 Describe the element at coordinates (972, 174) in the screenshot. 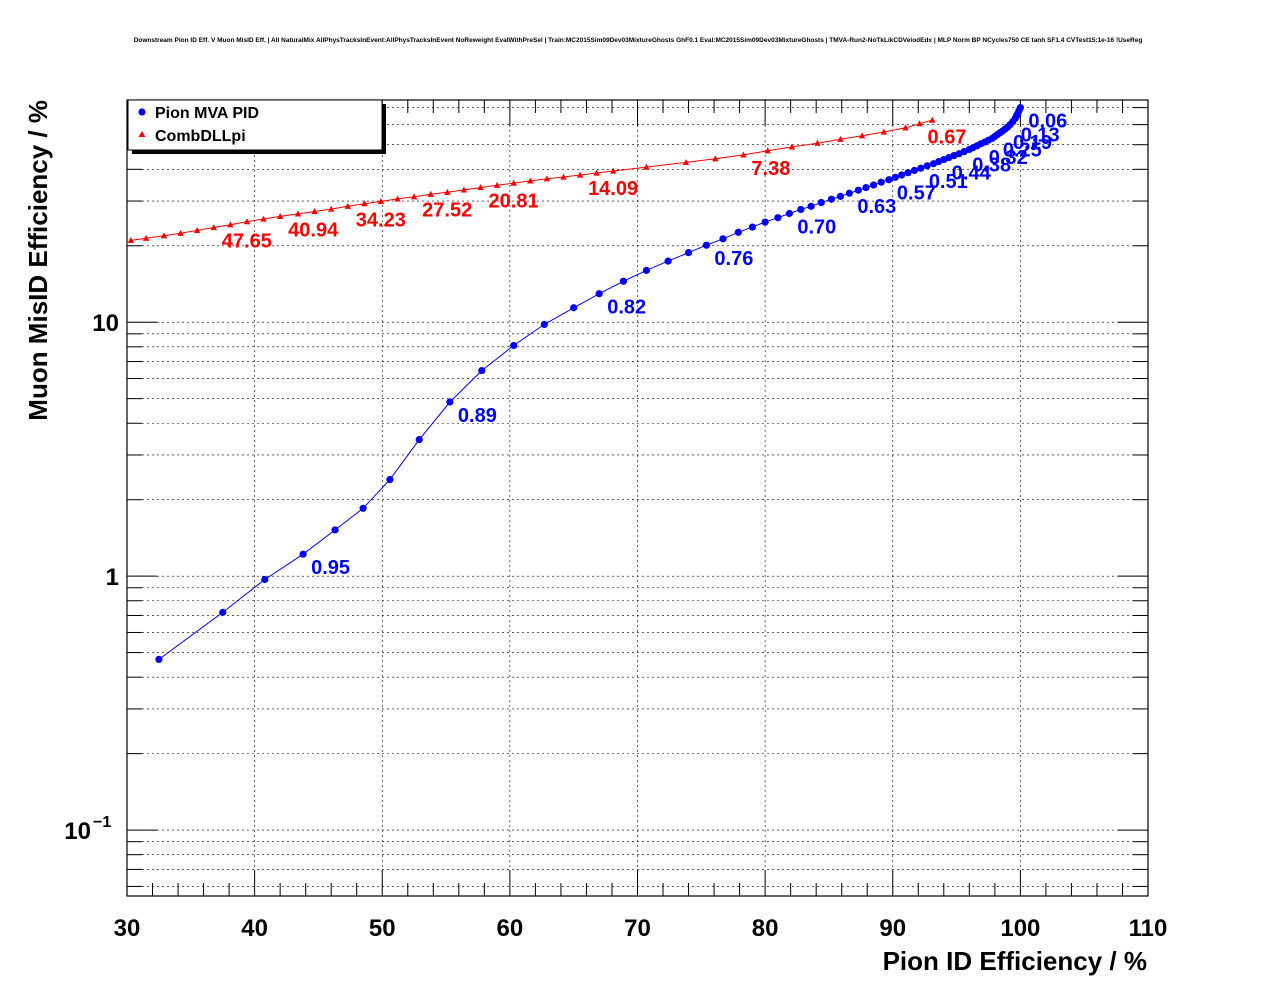

I see `point-label: 0.44` at that location.